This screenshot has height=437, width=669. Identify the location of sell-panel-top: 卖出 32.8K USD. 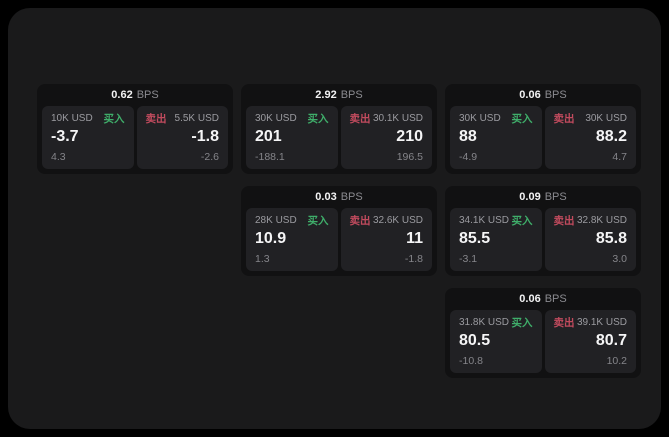
(591, 221).